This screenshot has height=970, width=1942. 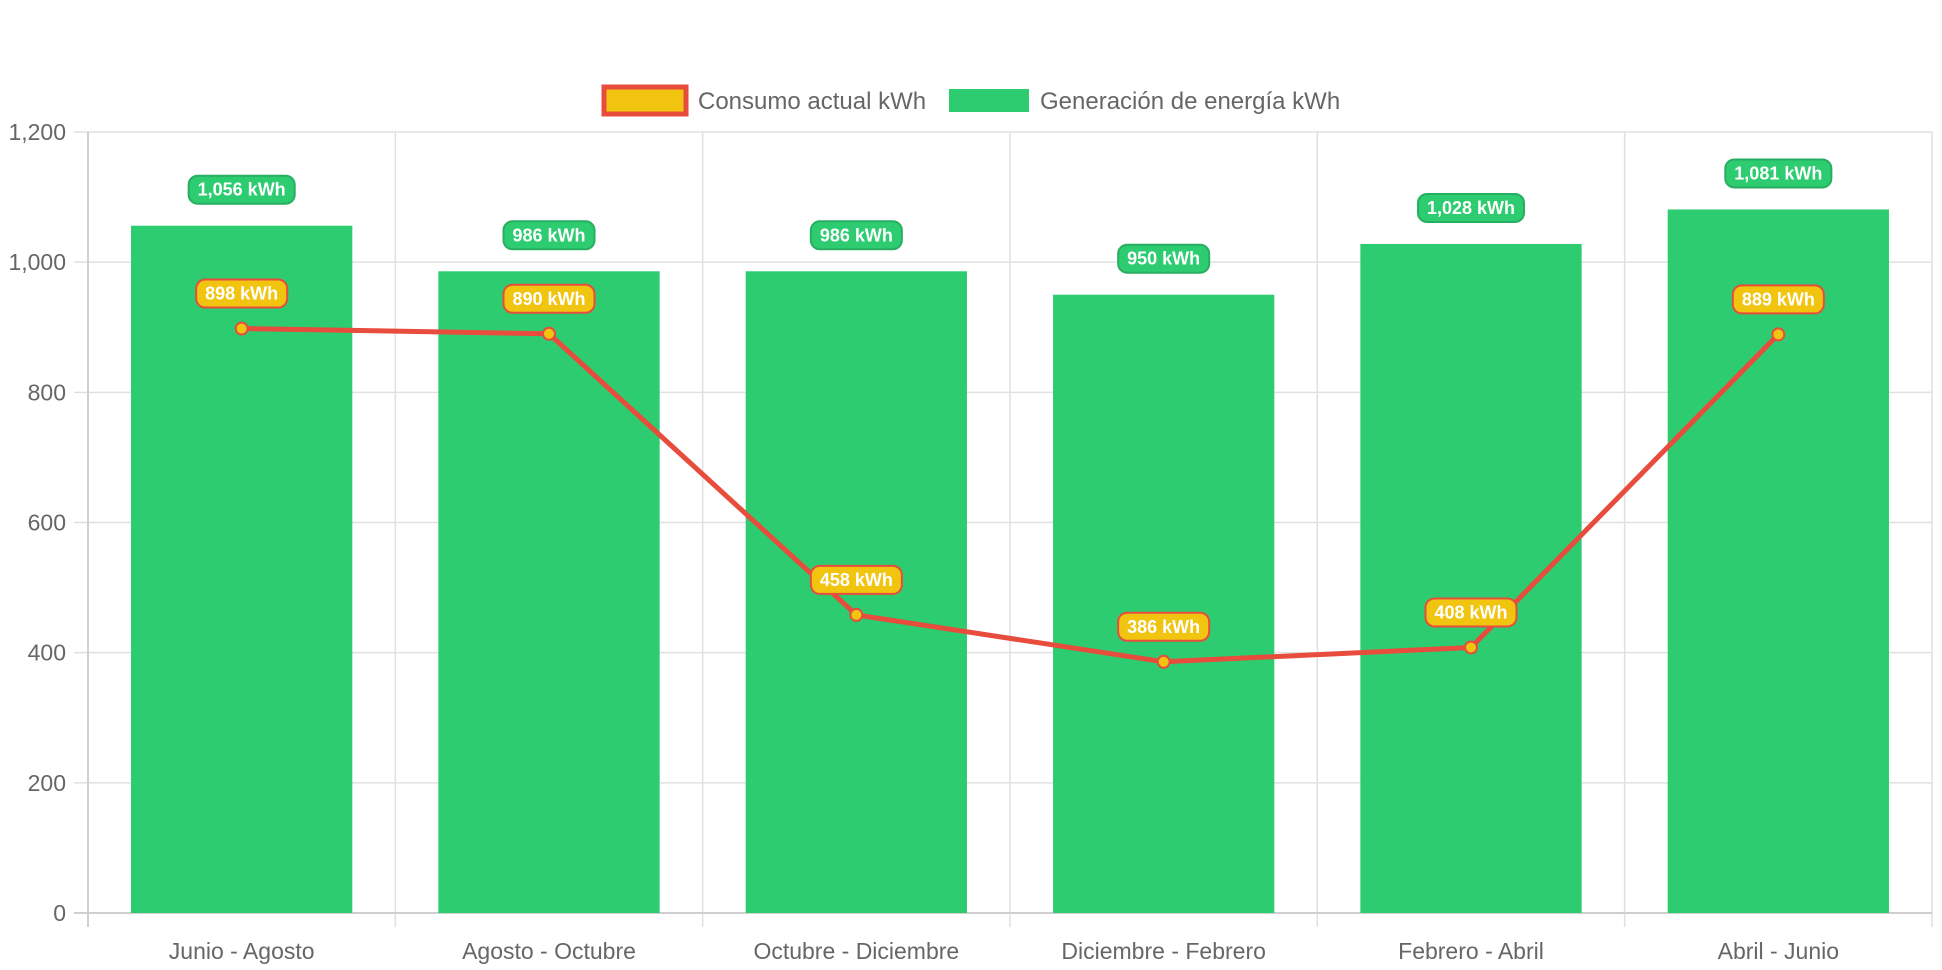 I want to click on line-value-label: 386 kWh, so click(x=1164, y=626).